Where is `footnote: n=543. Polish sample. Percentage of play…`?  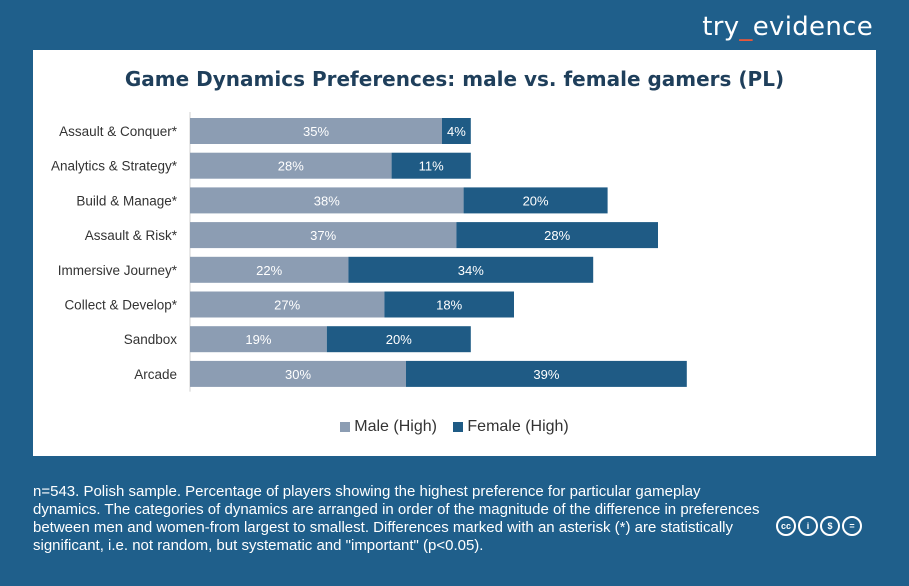 footnote: n=543. Polish sample. Percentage of play… is located at coordinates (396, 518).